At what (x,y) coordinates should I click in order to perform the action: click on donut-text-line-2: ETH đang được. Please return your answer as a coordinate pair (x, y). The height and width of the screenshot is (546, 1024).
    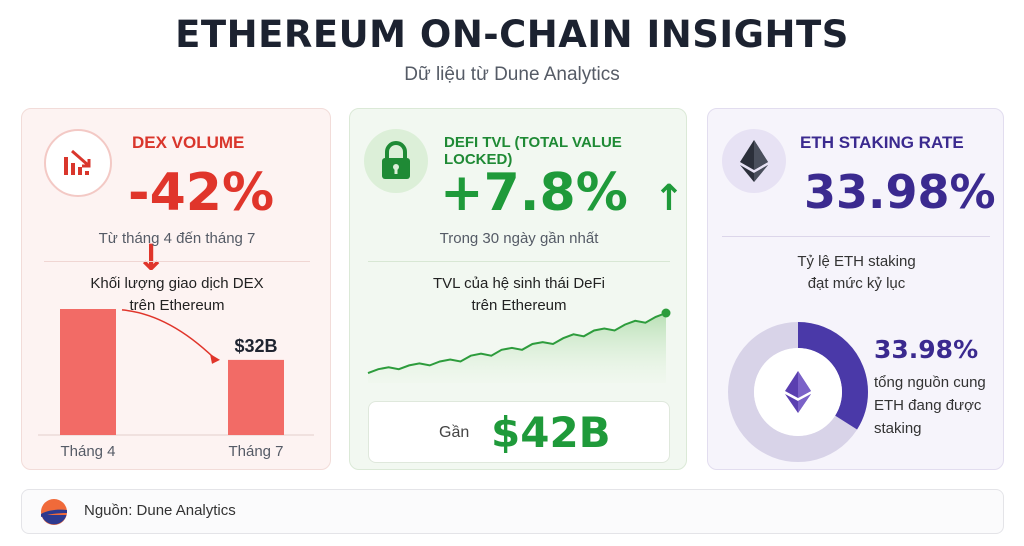
    Looking at the image, I should click on (928, 405).